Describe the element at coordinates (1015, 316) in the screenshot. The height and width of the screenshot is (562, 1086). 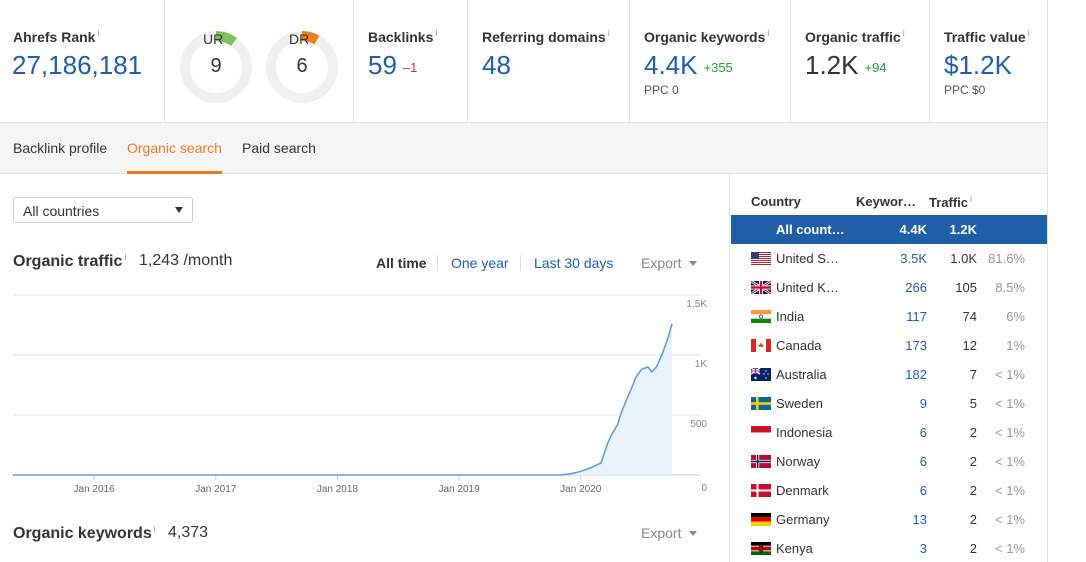
I see `traffic-percent: 6%` at that location.